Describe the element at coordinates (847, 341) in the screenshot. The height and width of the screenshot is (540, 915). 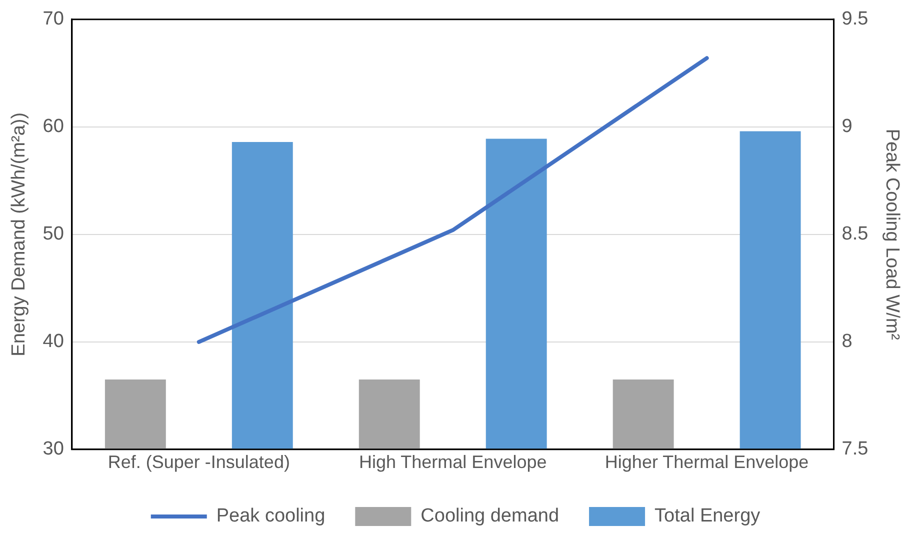
I see `y2-tick-label: 8` at that location.